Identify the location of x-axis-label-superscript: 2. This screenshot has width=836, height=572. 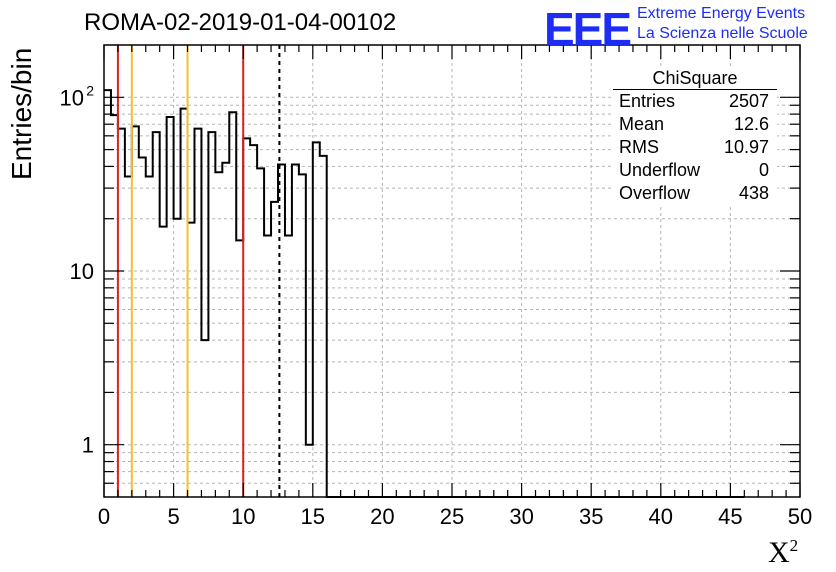
(794, 545).